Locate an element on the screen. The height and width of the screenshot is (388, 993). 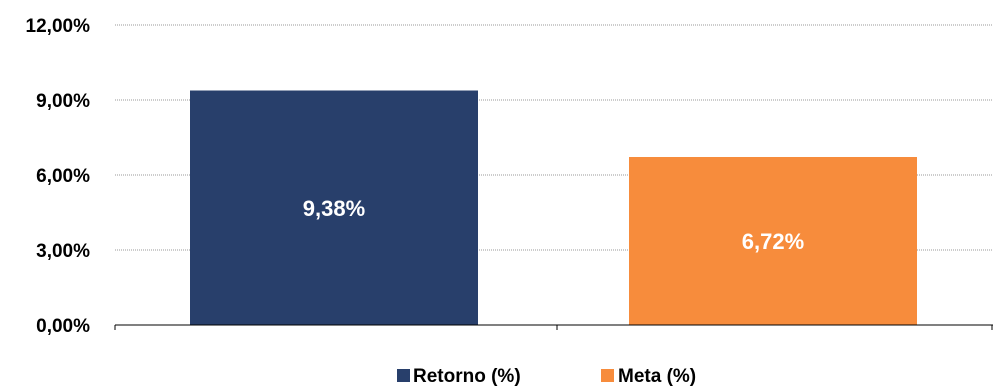
data-labels: 9,38% 6,72% is located at coordinates (553, 225).